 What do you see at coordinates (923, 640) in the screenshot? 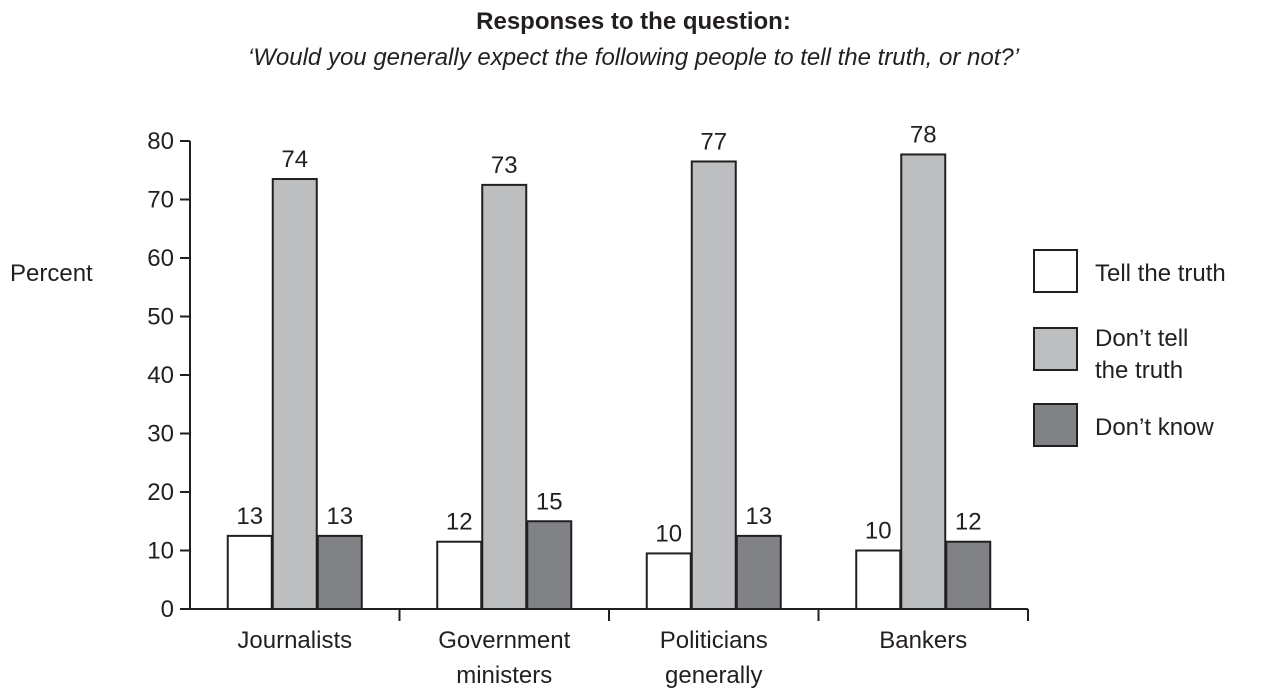
I see `x-tick-label: Bankers` at bounding box center [923, 640].